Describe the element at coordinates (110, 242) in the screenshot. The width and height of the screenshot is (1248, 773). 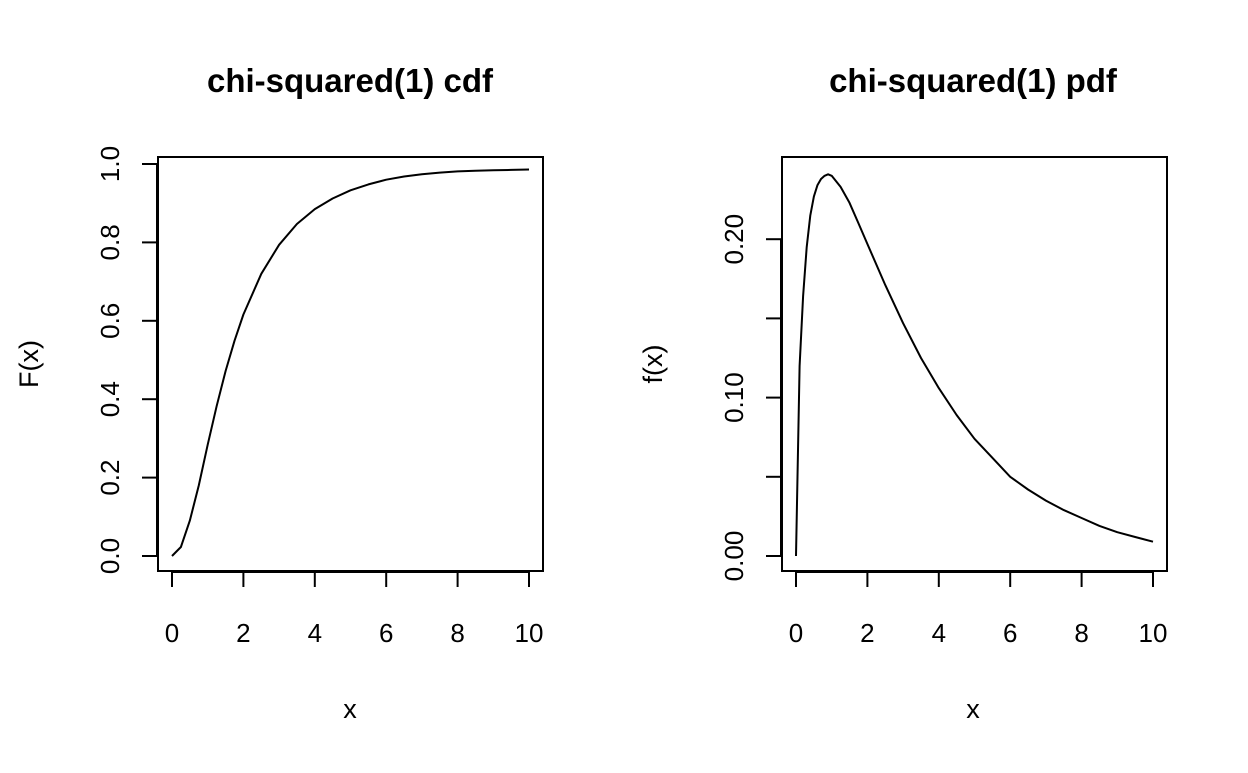
I see `panel-1-y-tick-label: 0.8` at that location.